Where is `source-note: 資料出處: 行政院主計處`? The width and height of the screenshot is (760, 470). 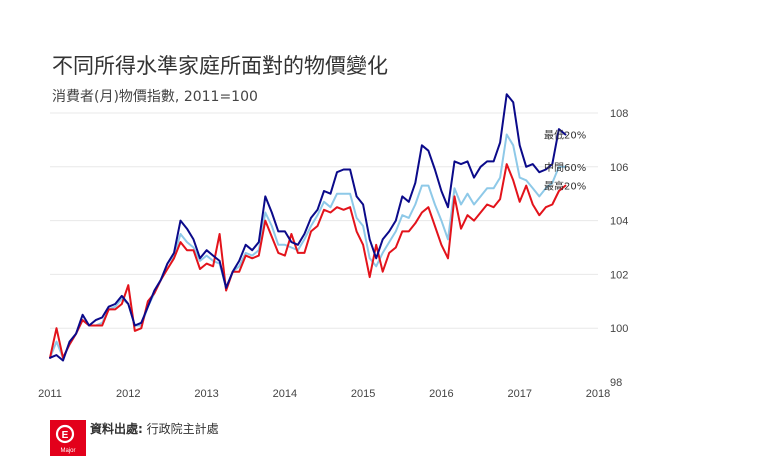 source-note: 資料出處: 行政院主計處 is located at coordinates (154, 428).